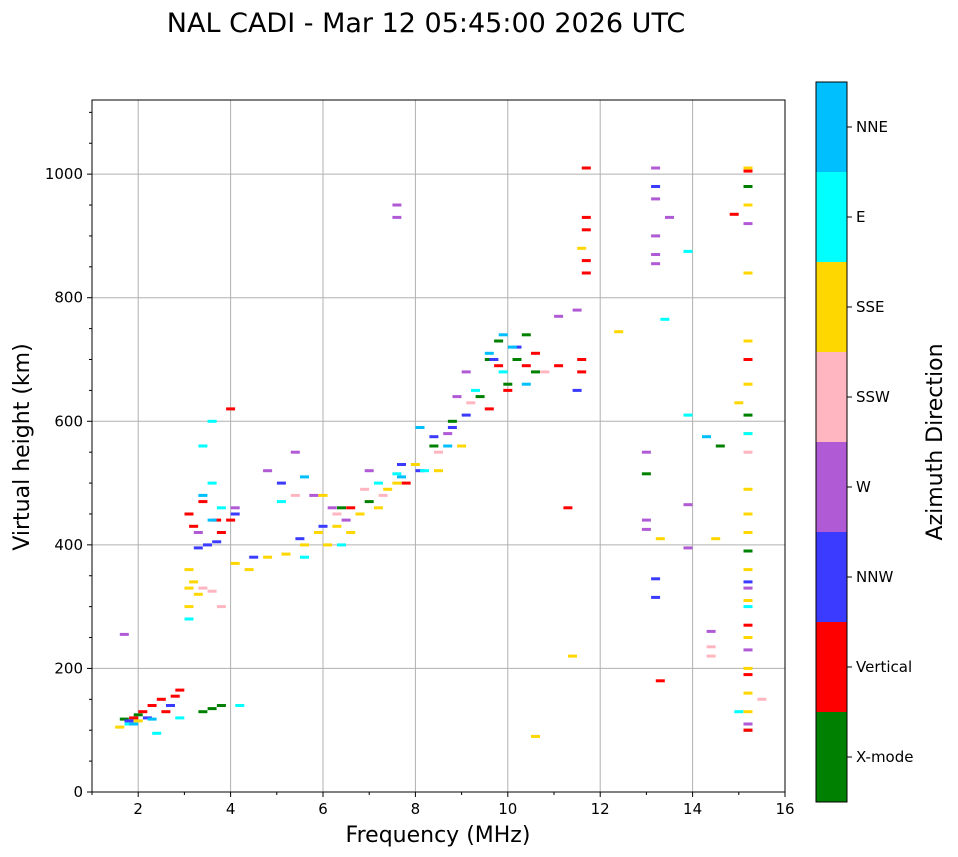  Describe the element at coordinates (600, 809) in the screenshot. I see `x-tick-label: 12` at that location.